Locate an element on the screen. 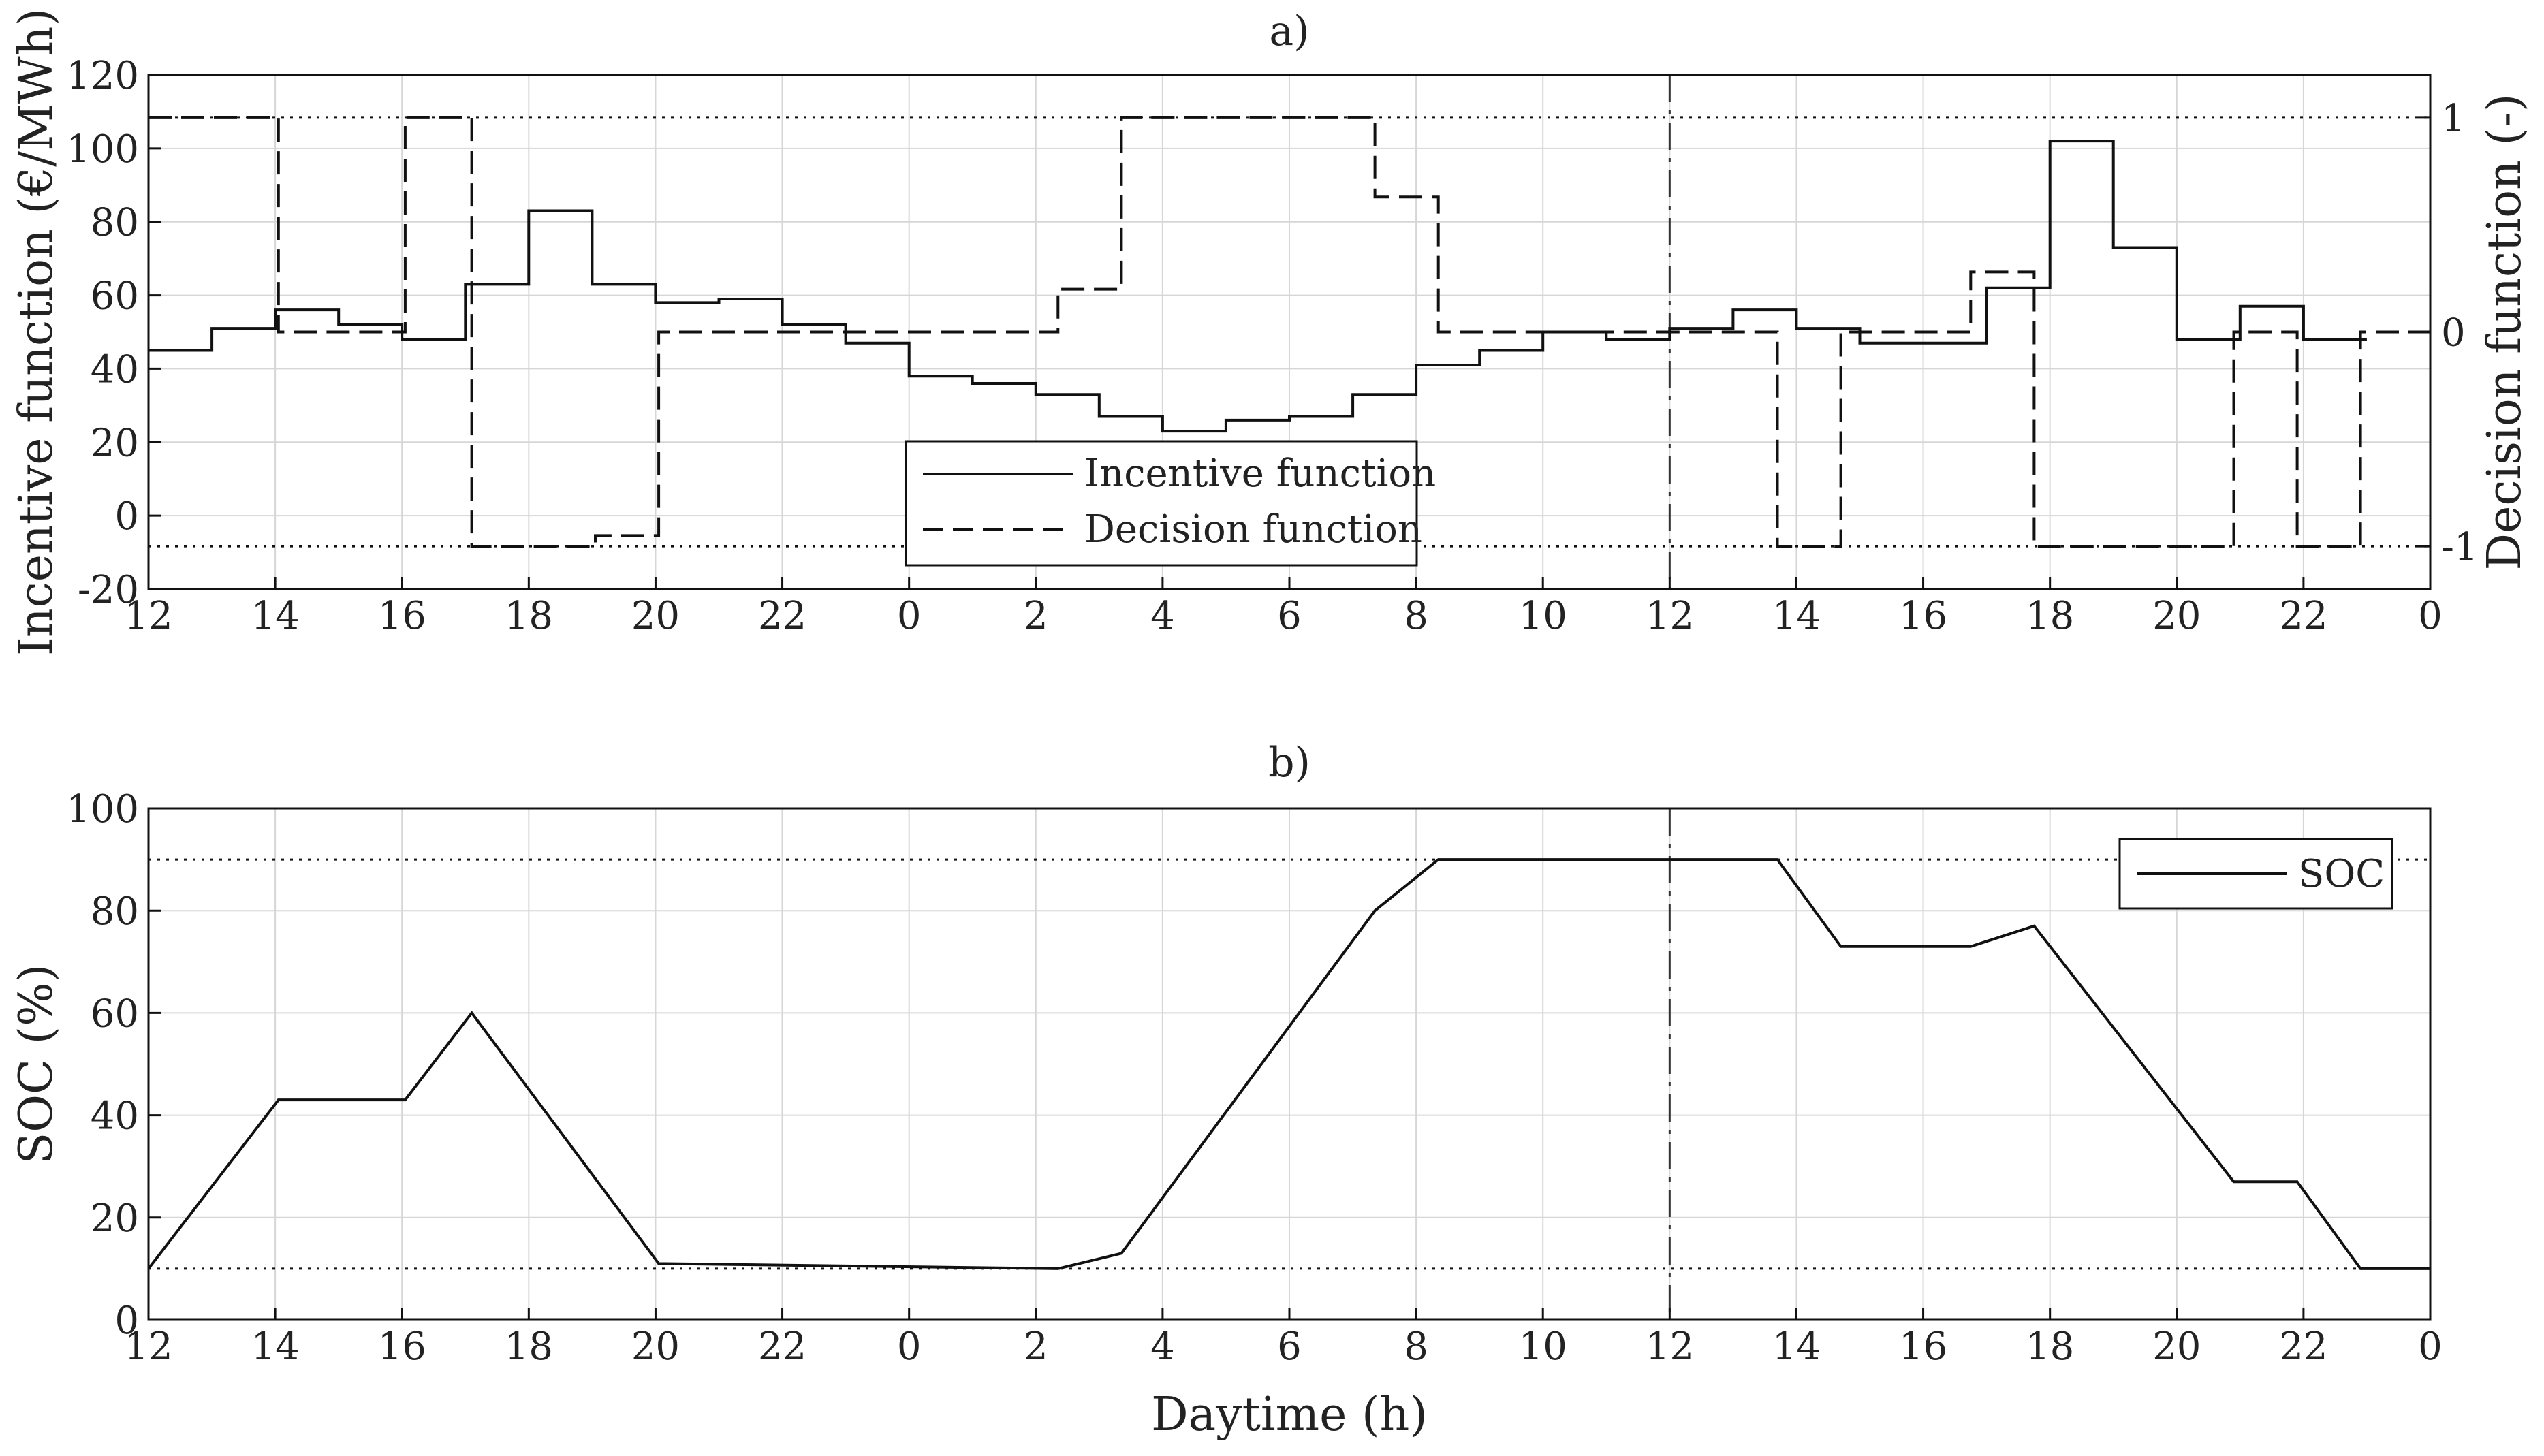 The width and height of the screenshot is (2544, 1456). chart-b-x-tick-label: 8 is located at coordinates (1416, 1347).